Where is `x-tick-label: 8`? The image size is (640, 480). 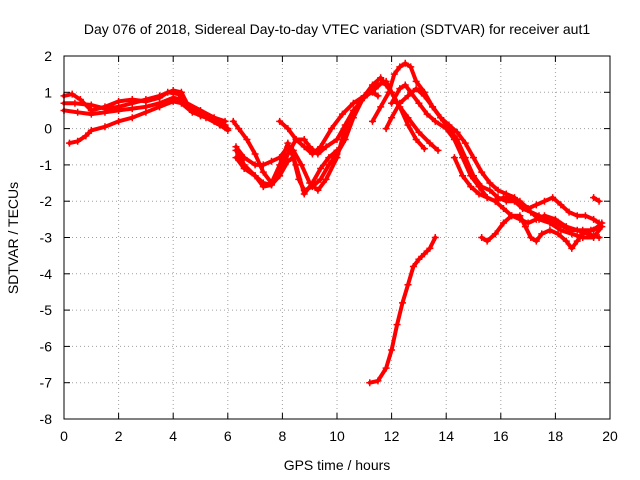
x-tick-label: 8 is located at coordinates (283, 436).